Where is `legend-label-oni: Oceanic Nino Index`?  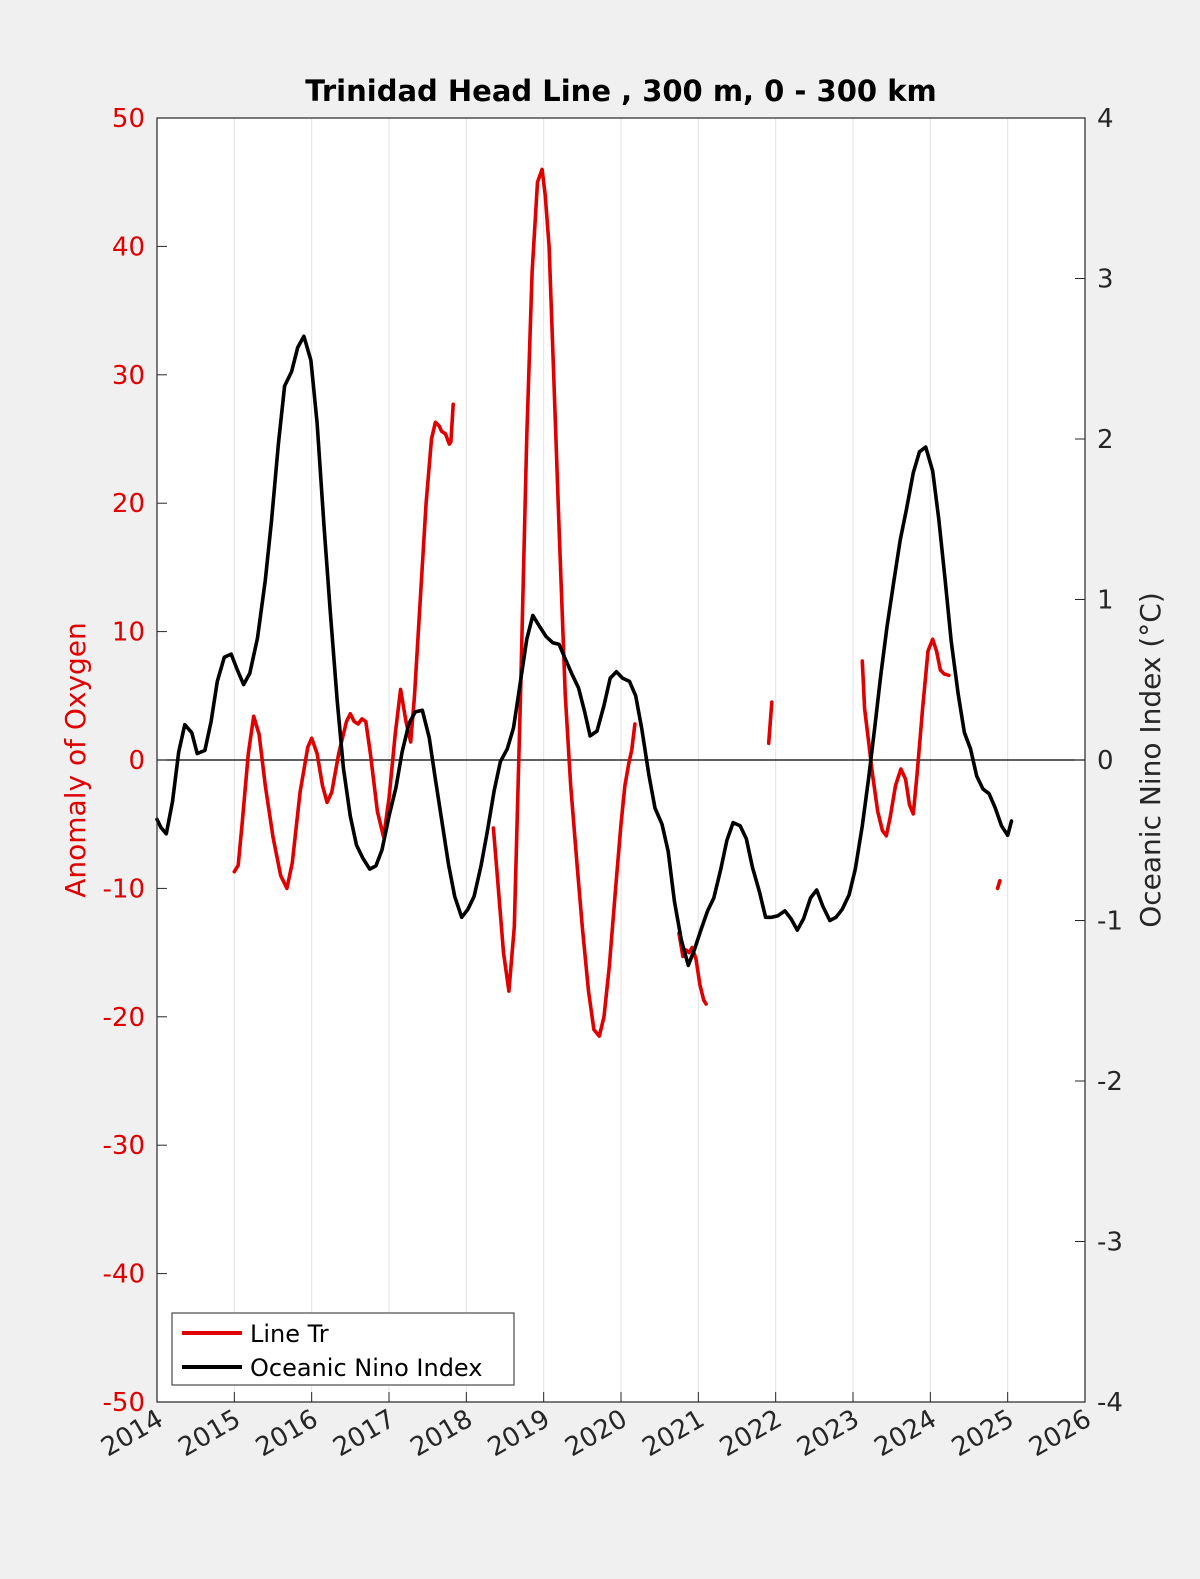
legend-label-oni: Oceanic Nino Index is located at coordinates (366, 1368).